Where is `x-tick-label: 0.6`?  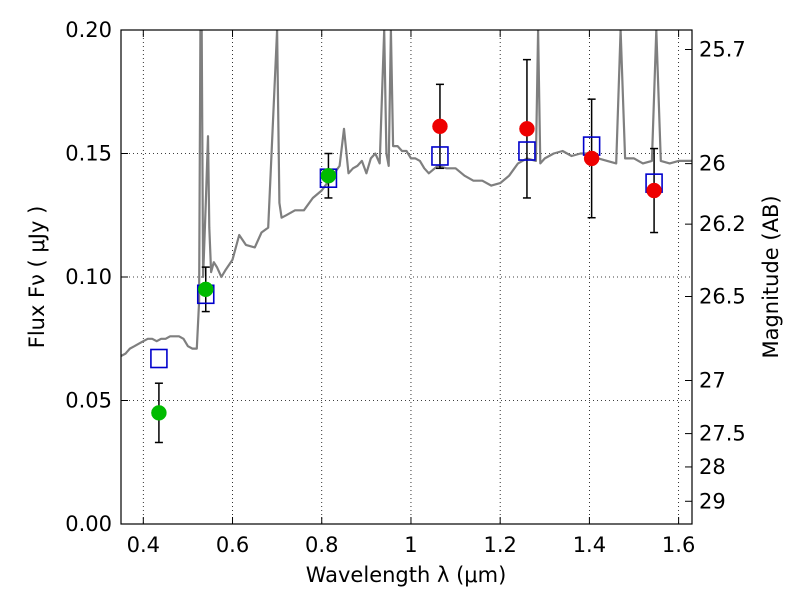 x-tick-label: 0.6 is located at coordinates (232, 545).